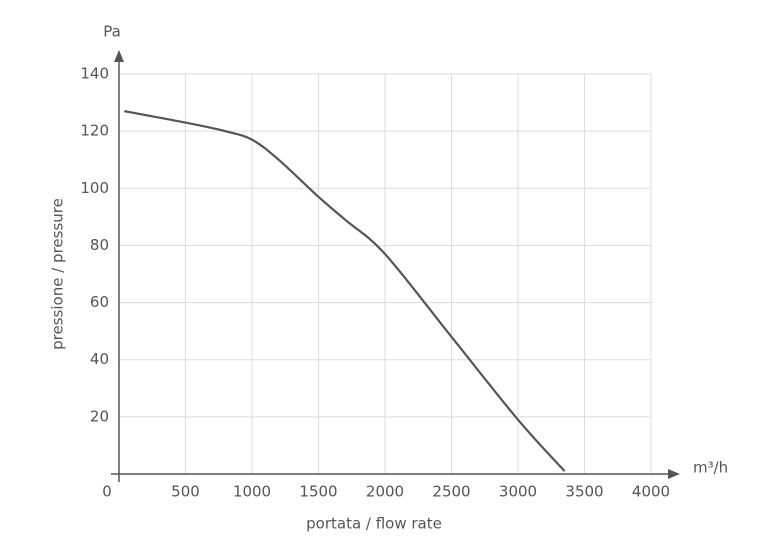 The image size is (765, 547). I want to click on y-tick-label: 100, so click(94, 188).